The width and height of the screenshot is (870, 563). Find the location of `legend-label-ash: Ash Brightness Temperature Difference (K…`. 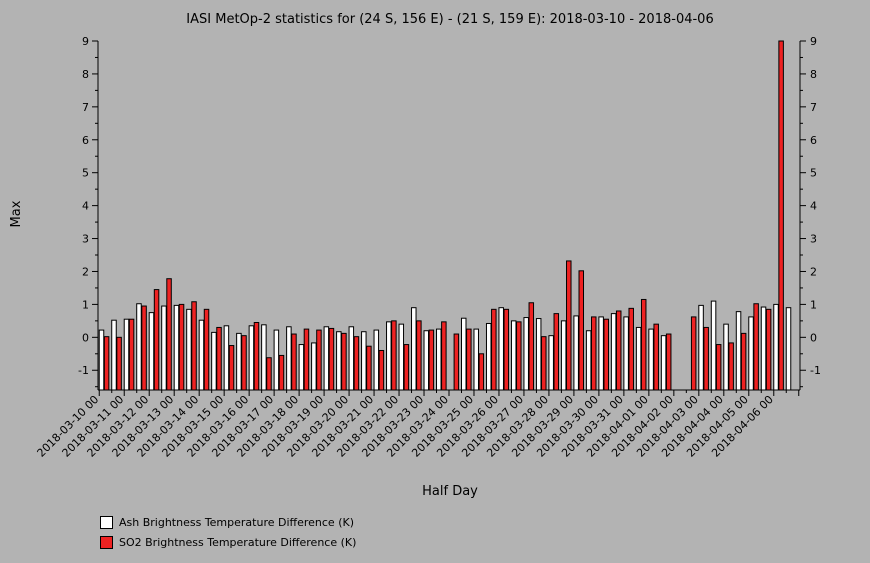

legend-label-ash: Ash Brightness Temperature Difference (K… is located at coordinates (236, 522).